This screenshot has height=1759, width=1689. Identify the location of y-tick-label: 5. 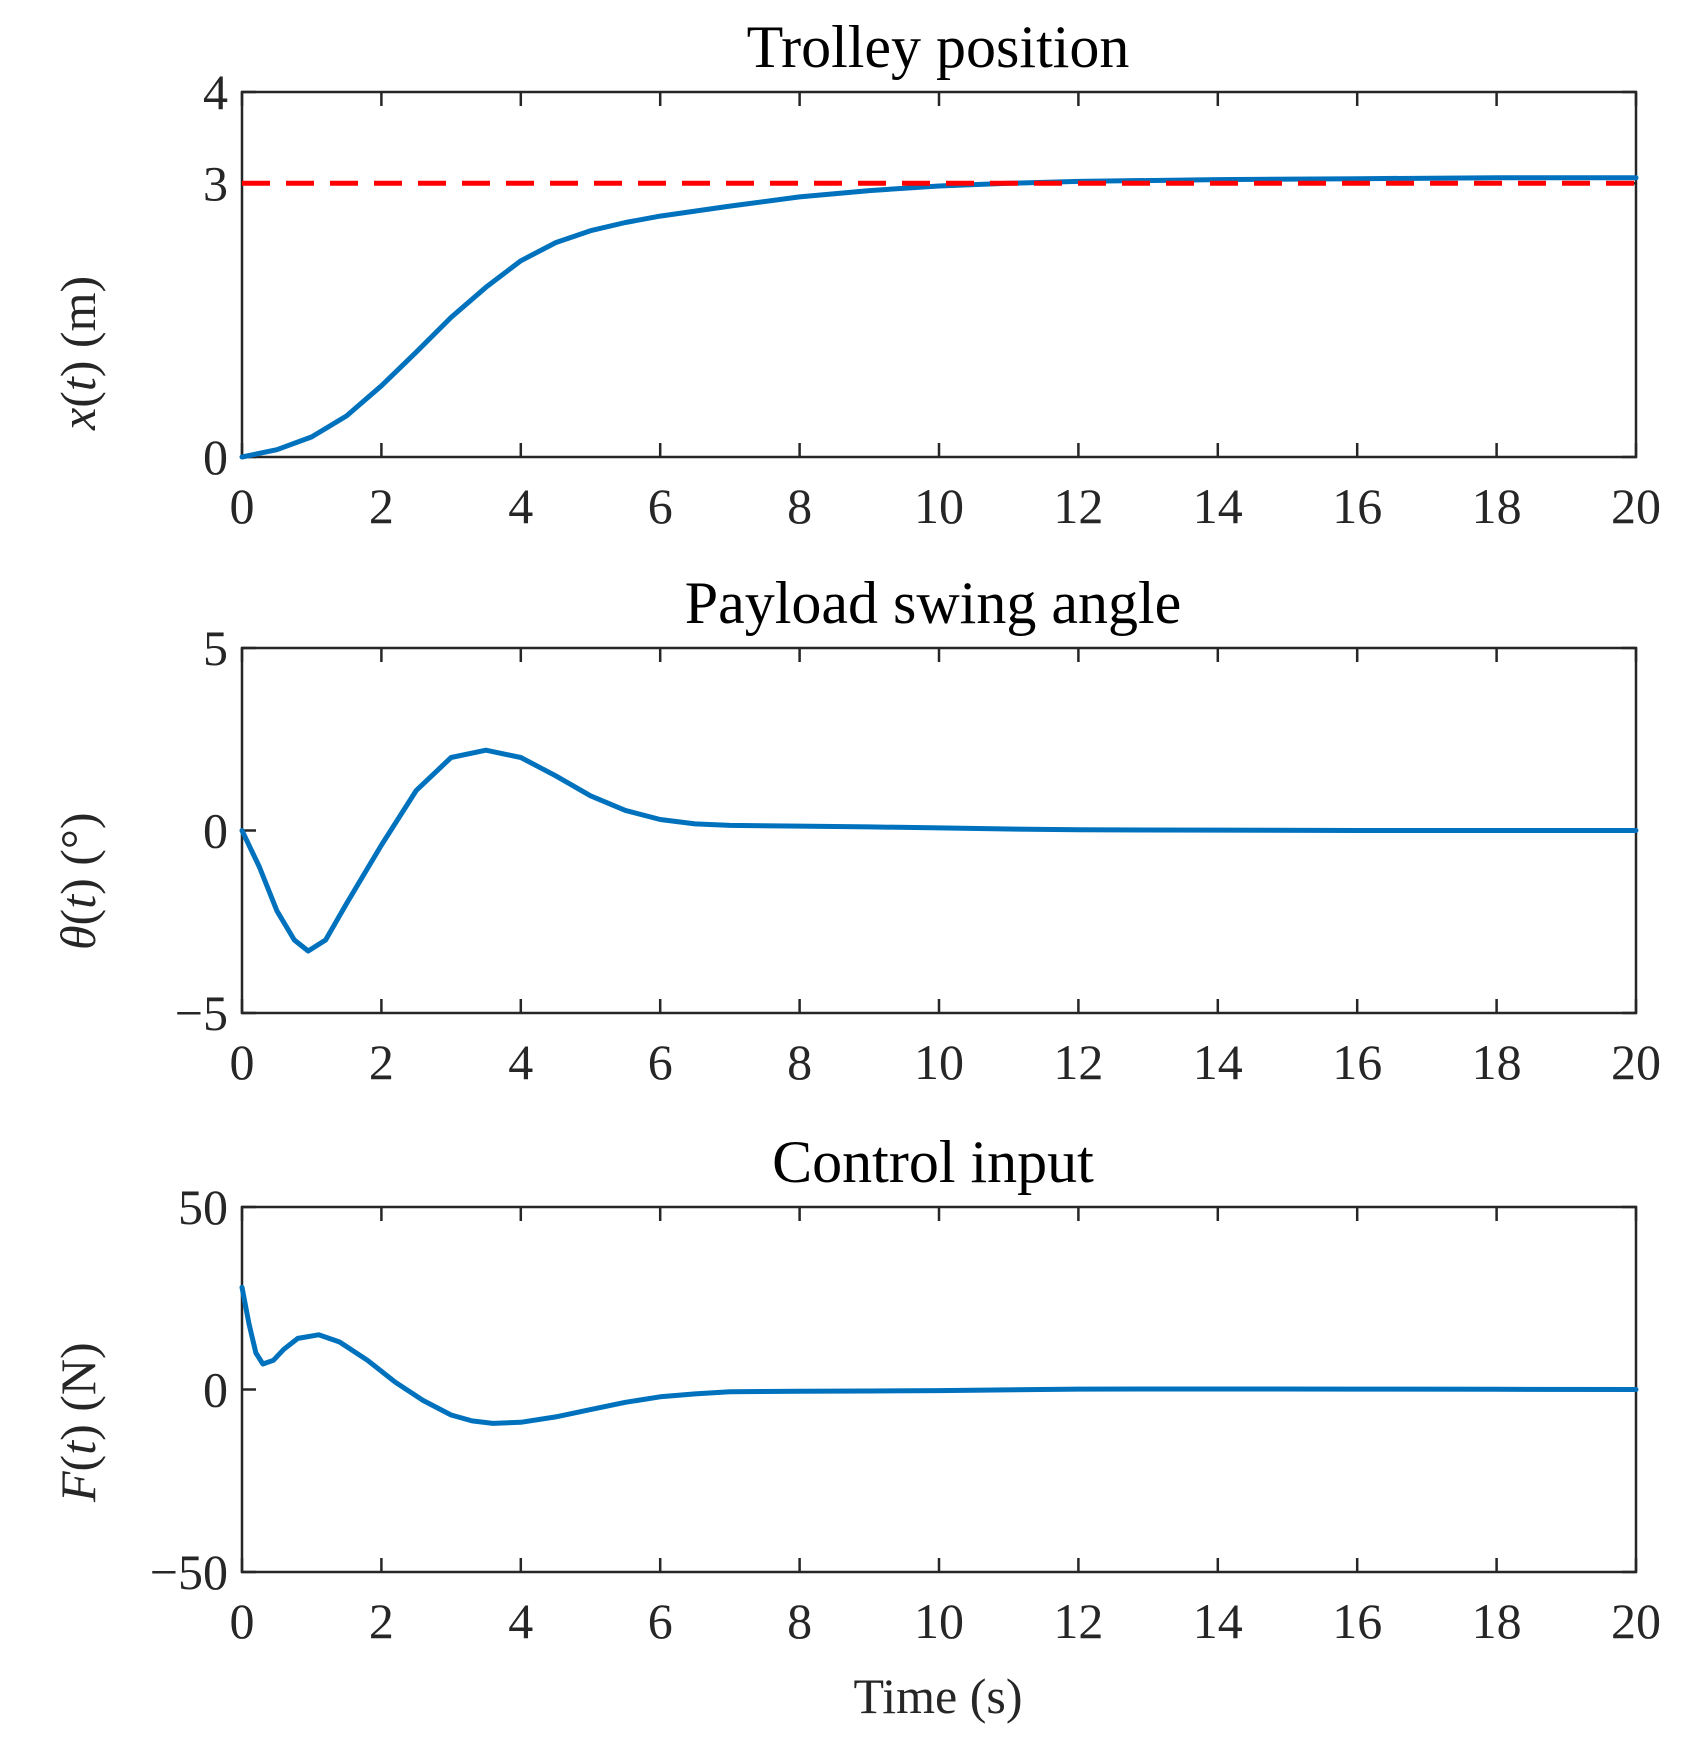
(215, 648).